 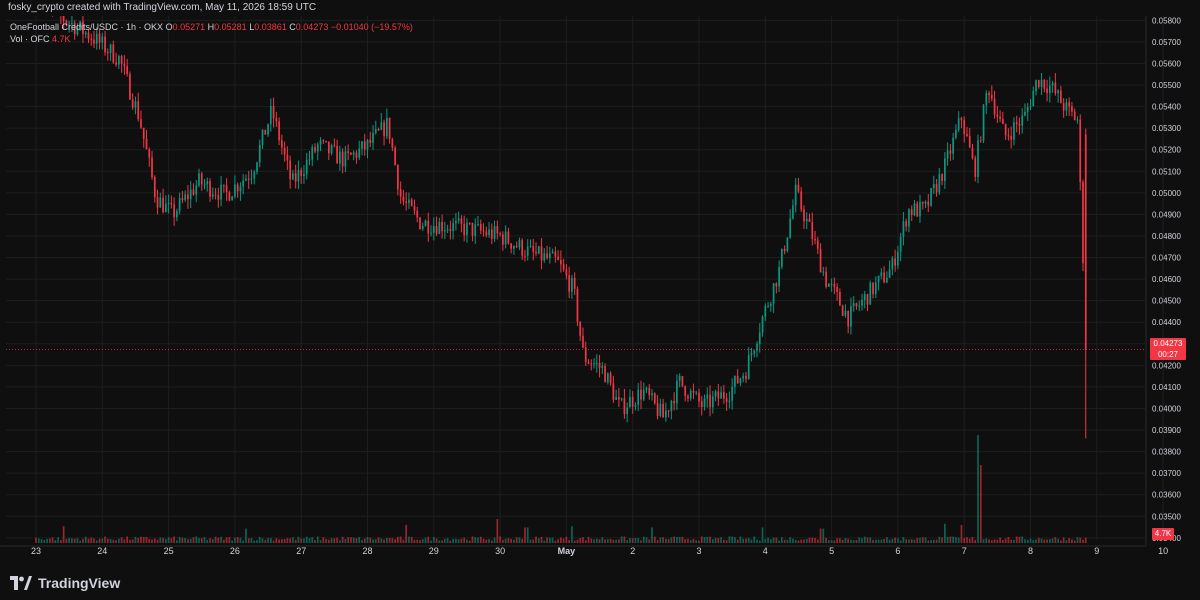 I want to click on brand: TradingView, so click(x=65, y=583).